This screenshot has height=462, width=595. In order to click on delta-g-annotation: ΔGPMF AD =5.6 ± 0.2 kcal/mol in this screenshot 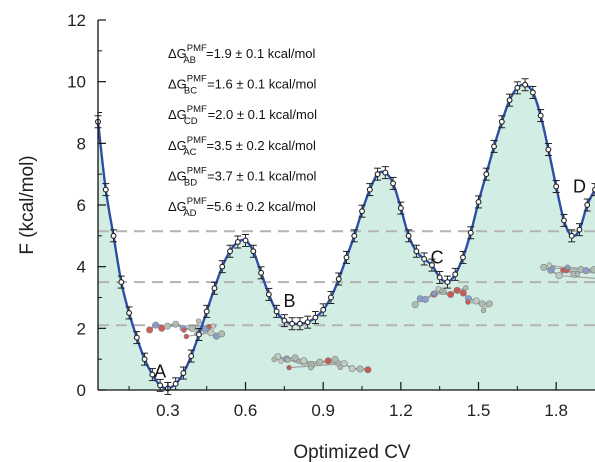, I will do `click(242, 207)`.